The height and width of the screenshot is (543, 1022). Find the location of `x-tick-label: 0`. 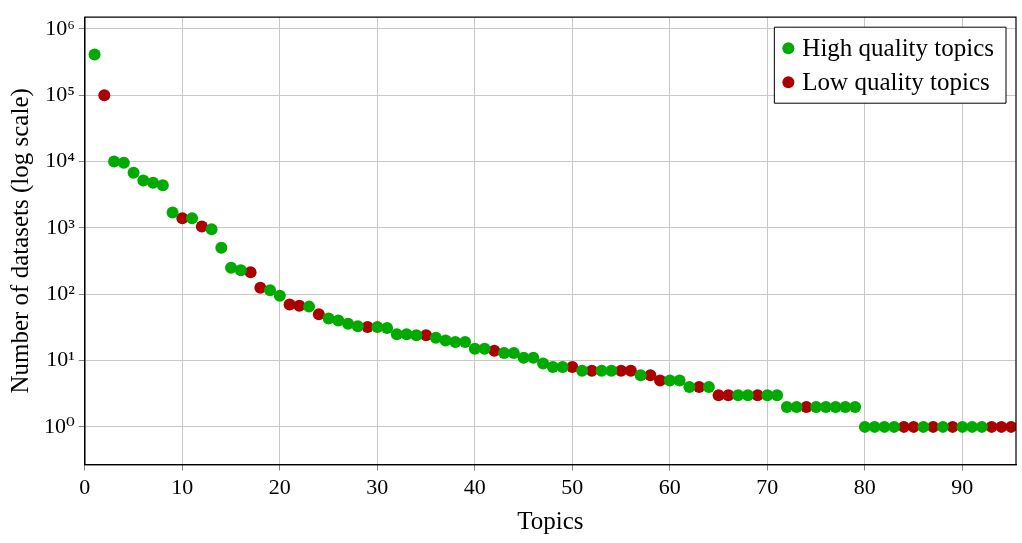

x-tick-label: 0 is located at coordinates (85, 486).